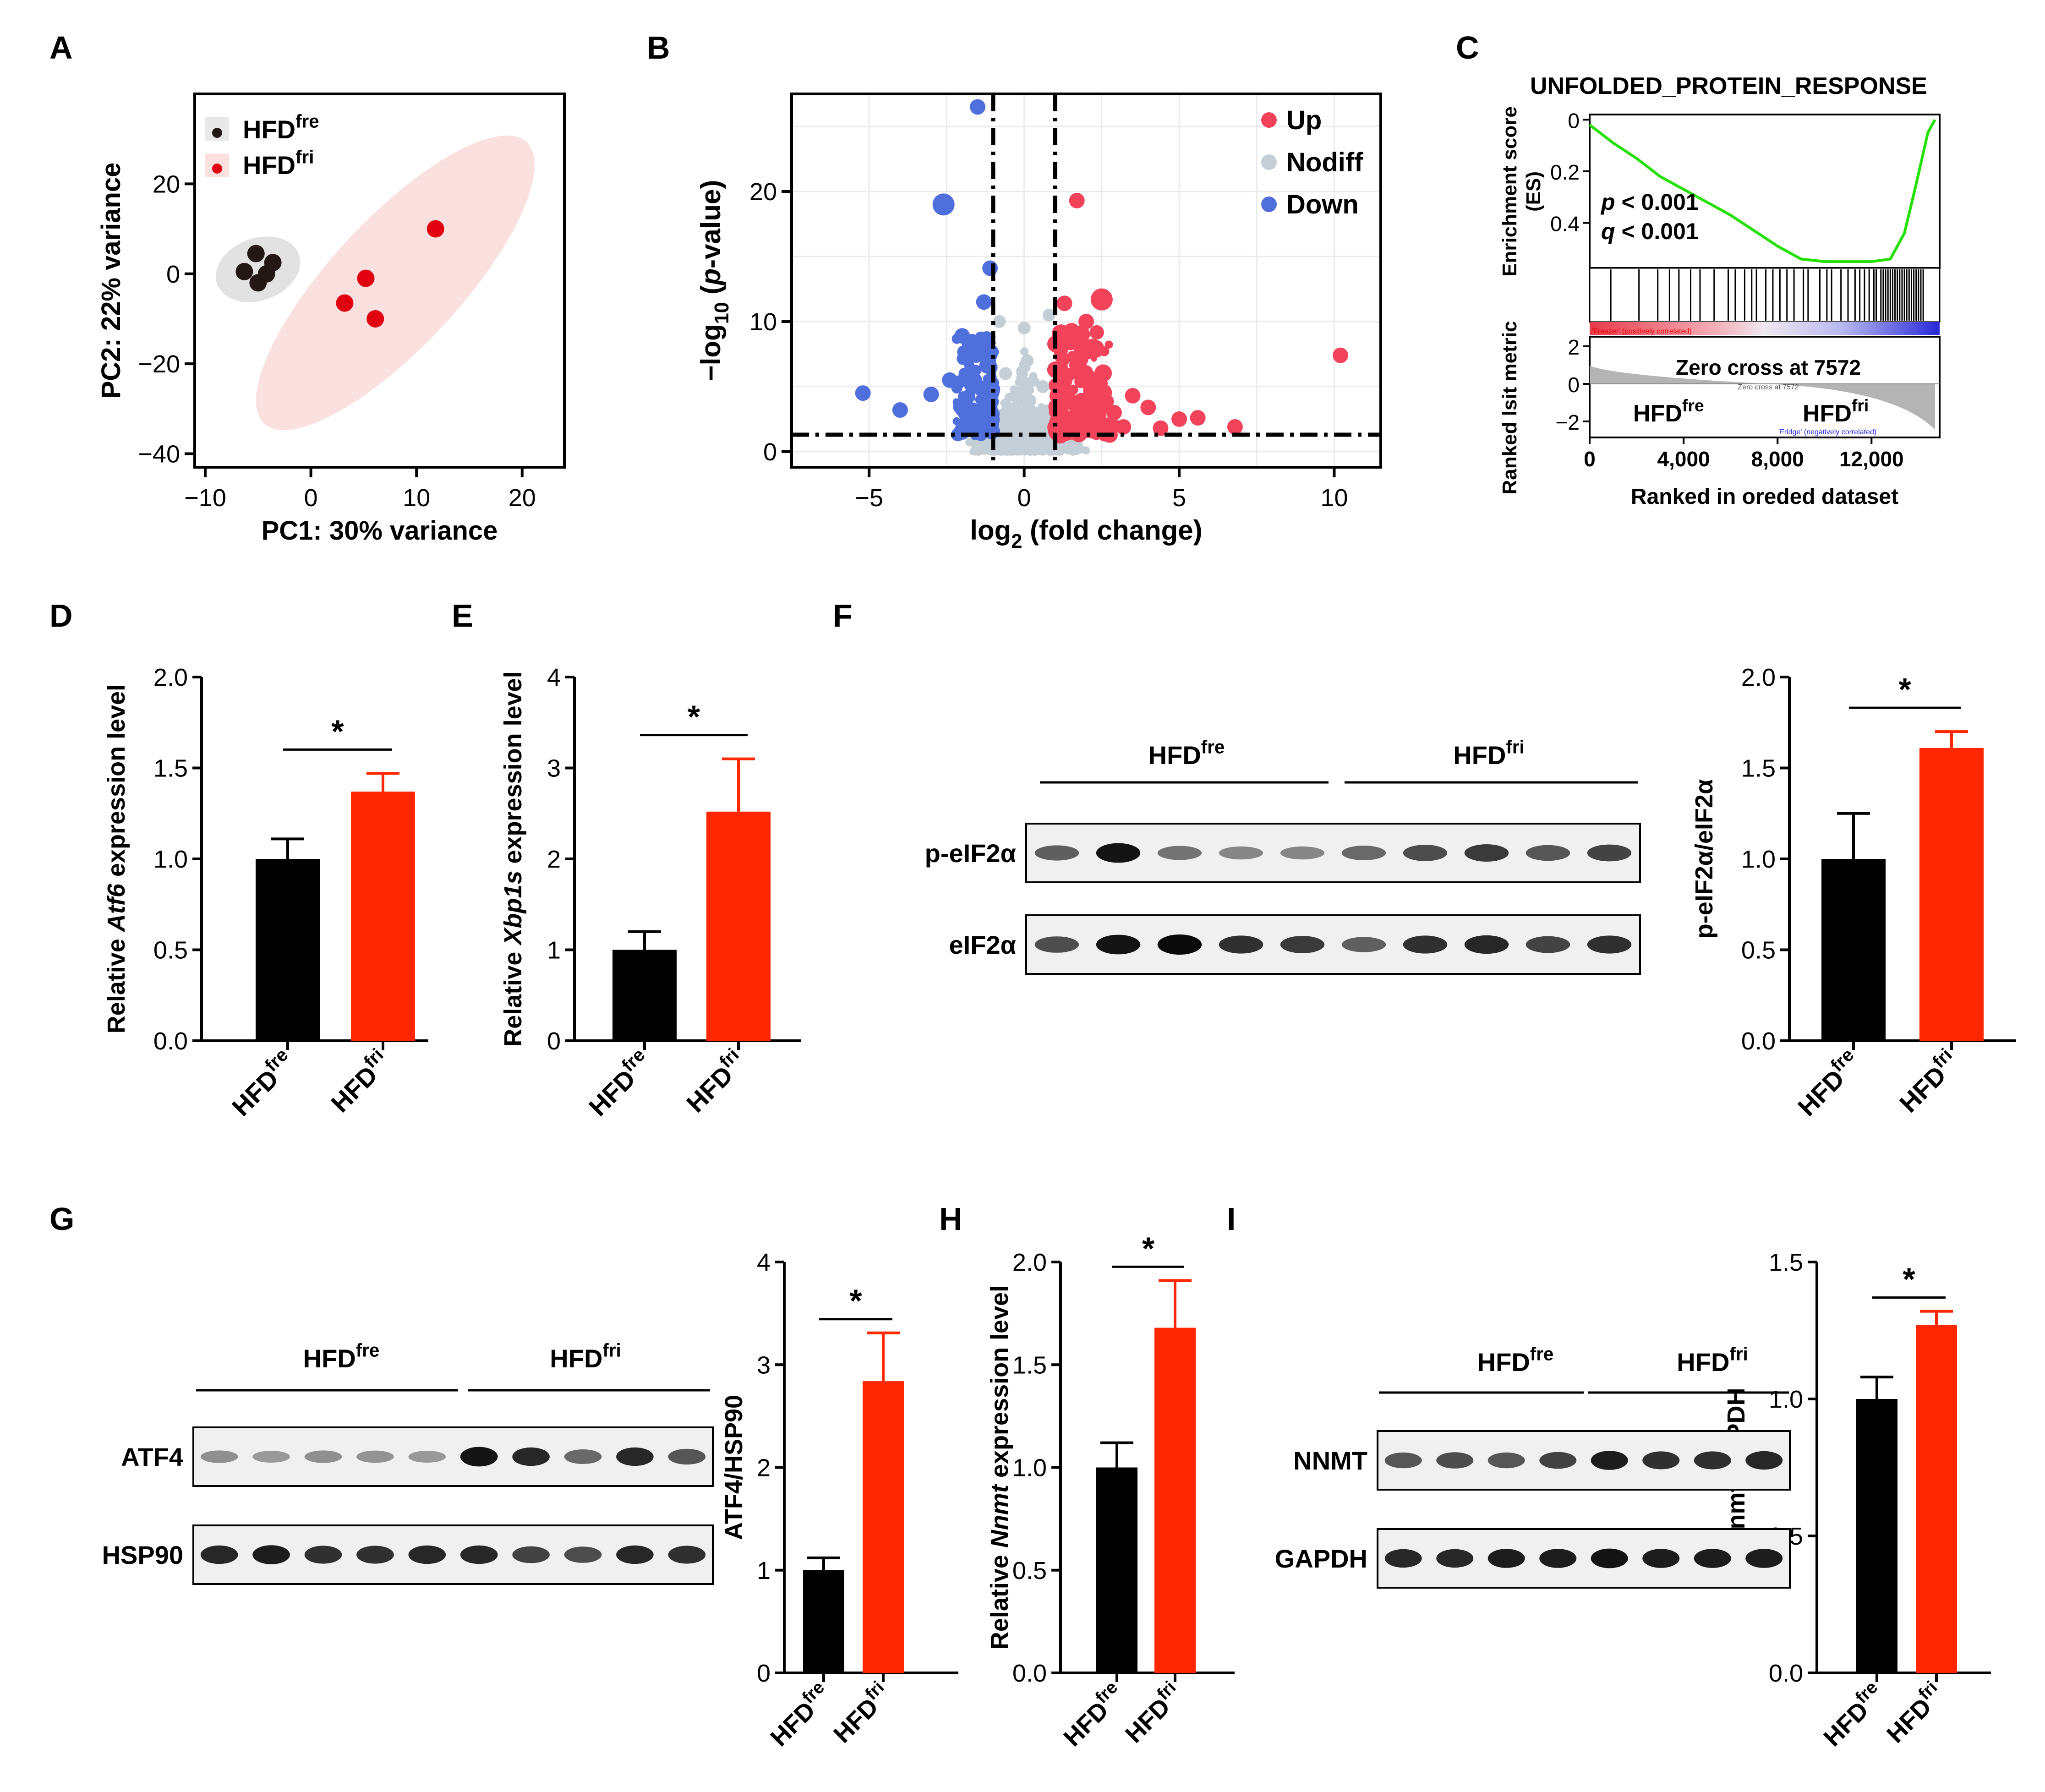  I want to click on y-tick-label: −40, so click(159, 455).